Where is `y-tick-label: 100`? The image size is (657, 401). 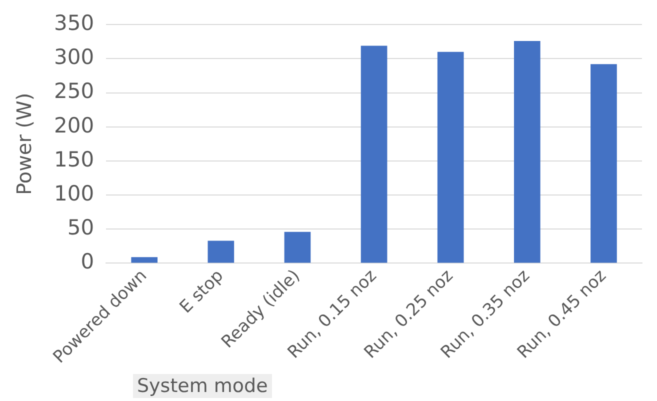 y-tick-label: 100 is located at coordinates (74, 193).